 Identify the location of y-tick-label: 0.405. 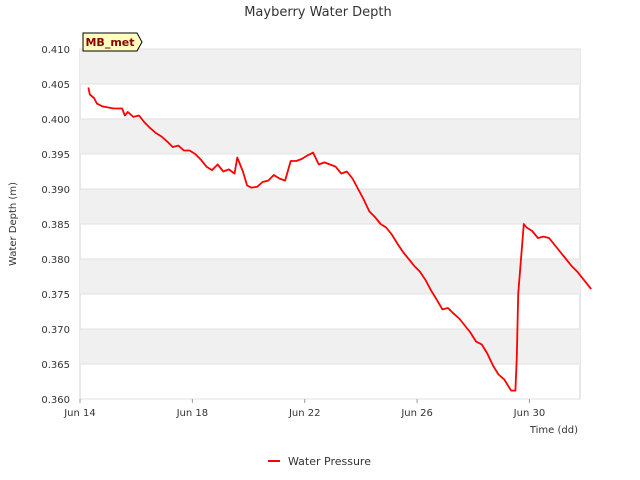
(55, 85).